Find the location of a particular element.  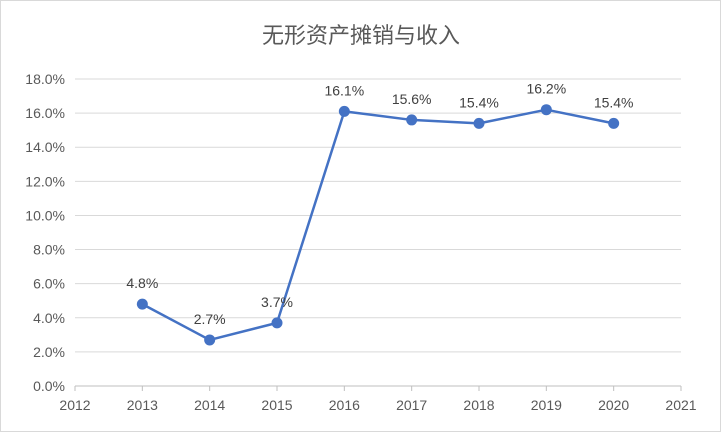

x-tick-label: 2018 is located at coordinates (478, 405).